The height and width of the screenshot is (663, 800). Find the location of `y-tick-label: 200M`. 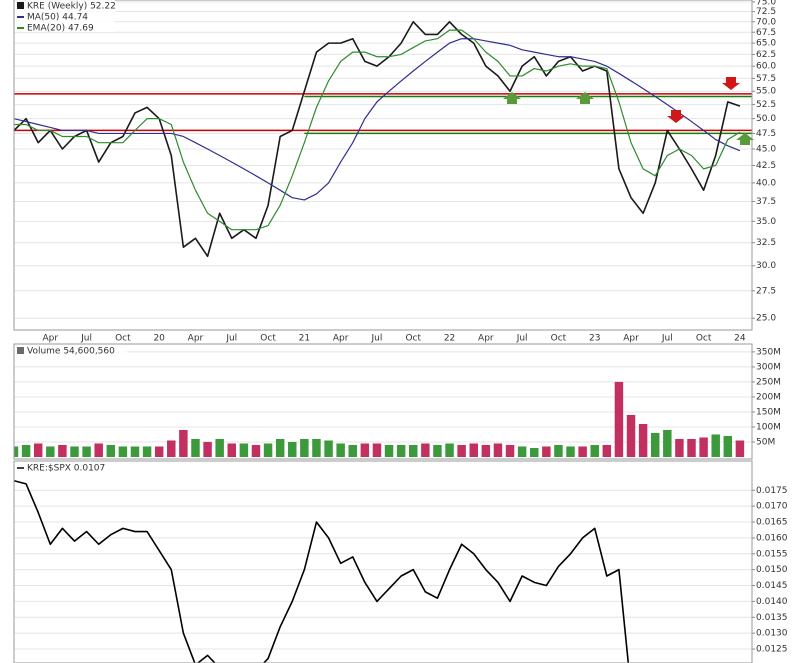

y-tick-label: 200M is located at coordinates (768, 397).